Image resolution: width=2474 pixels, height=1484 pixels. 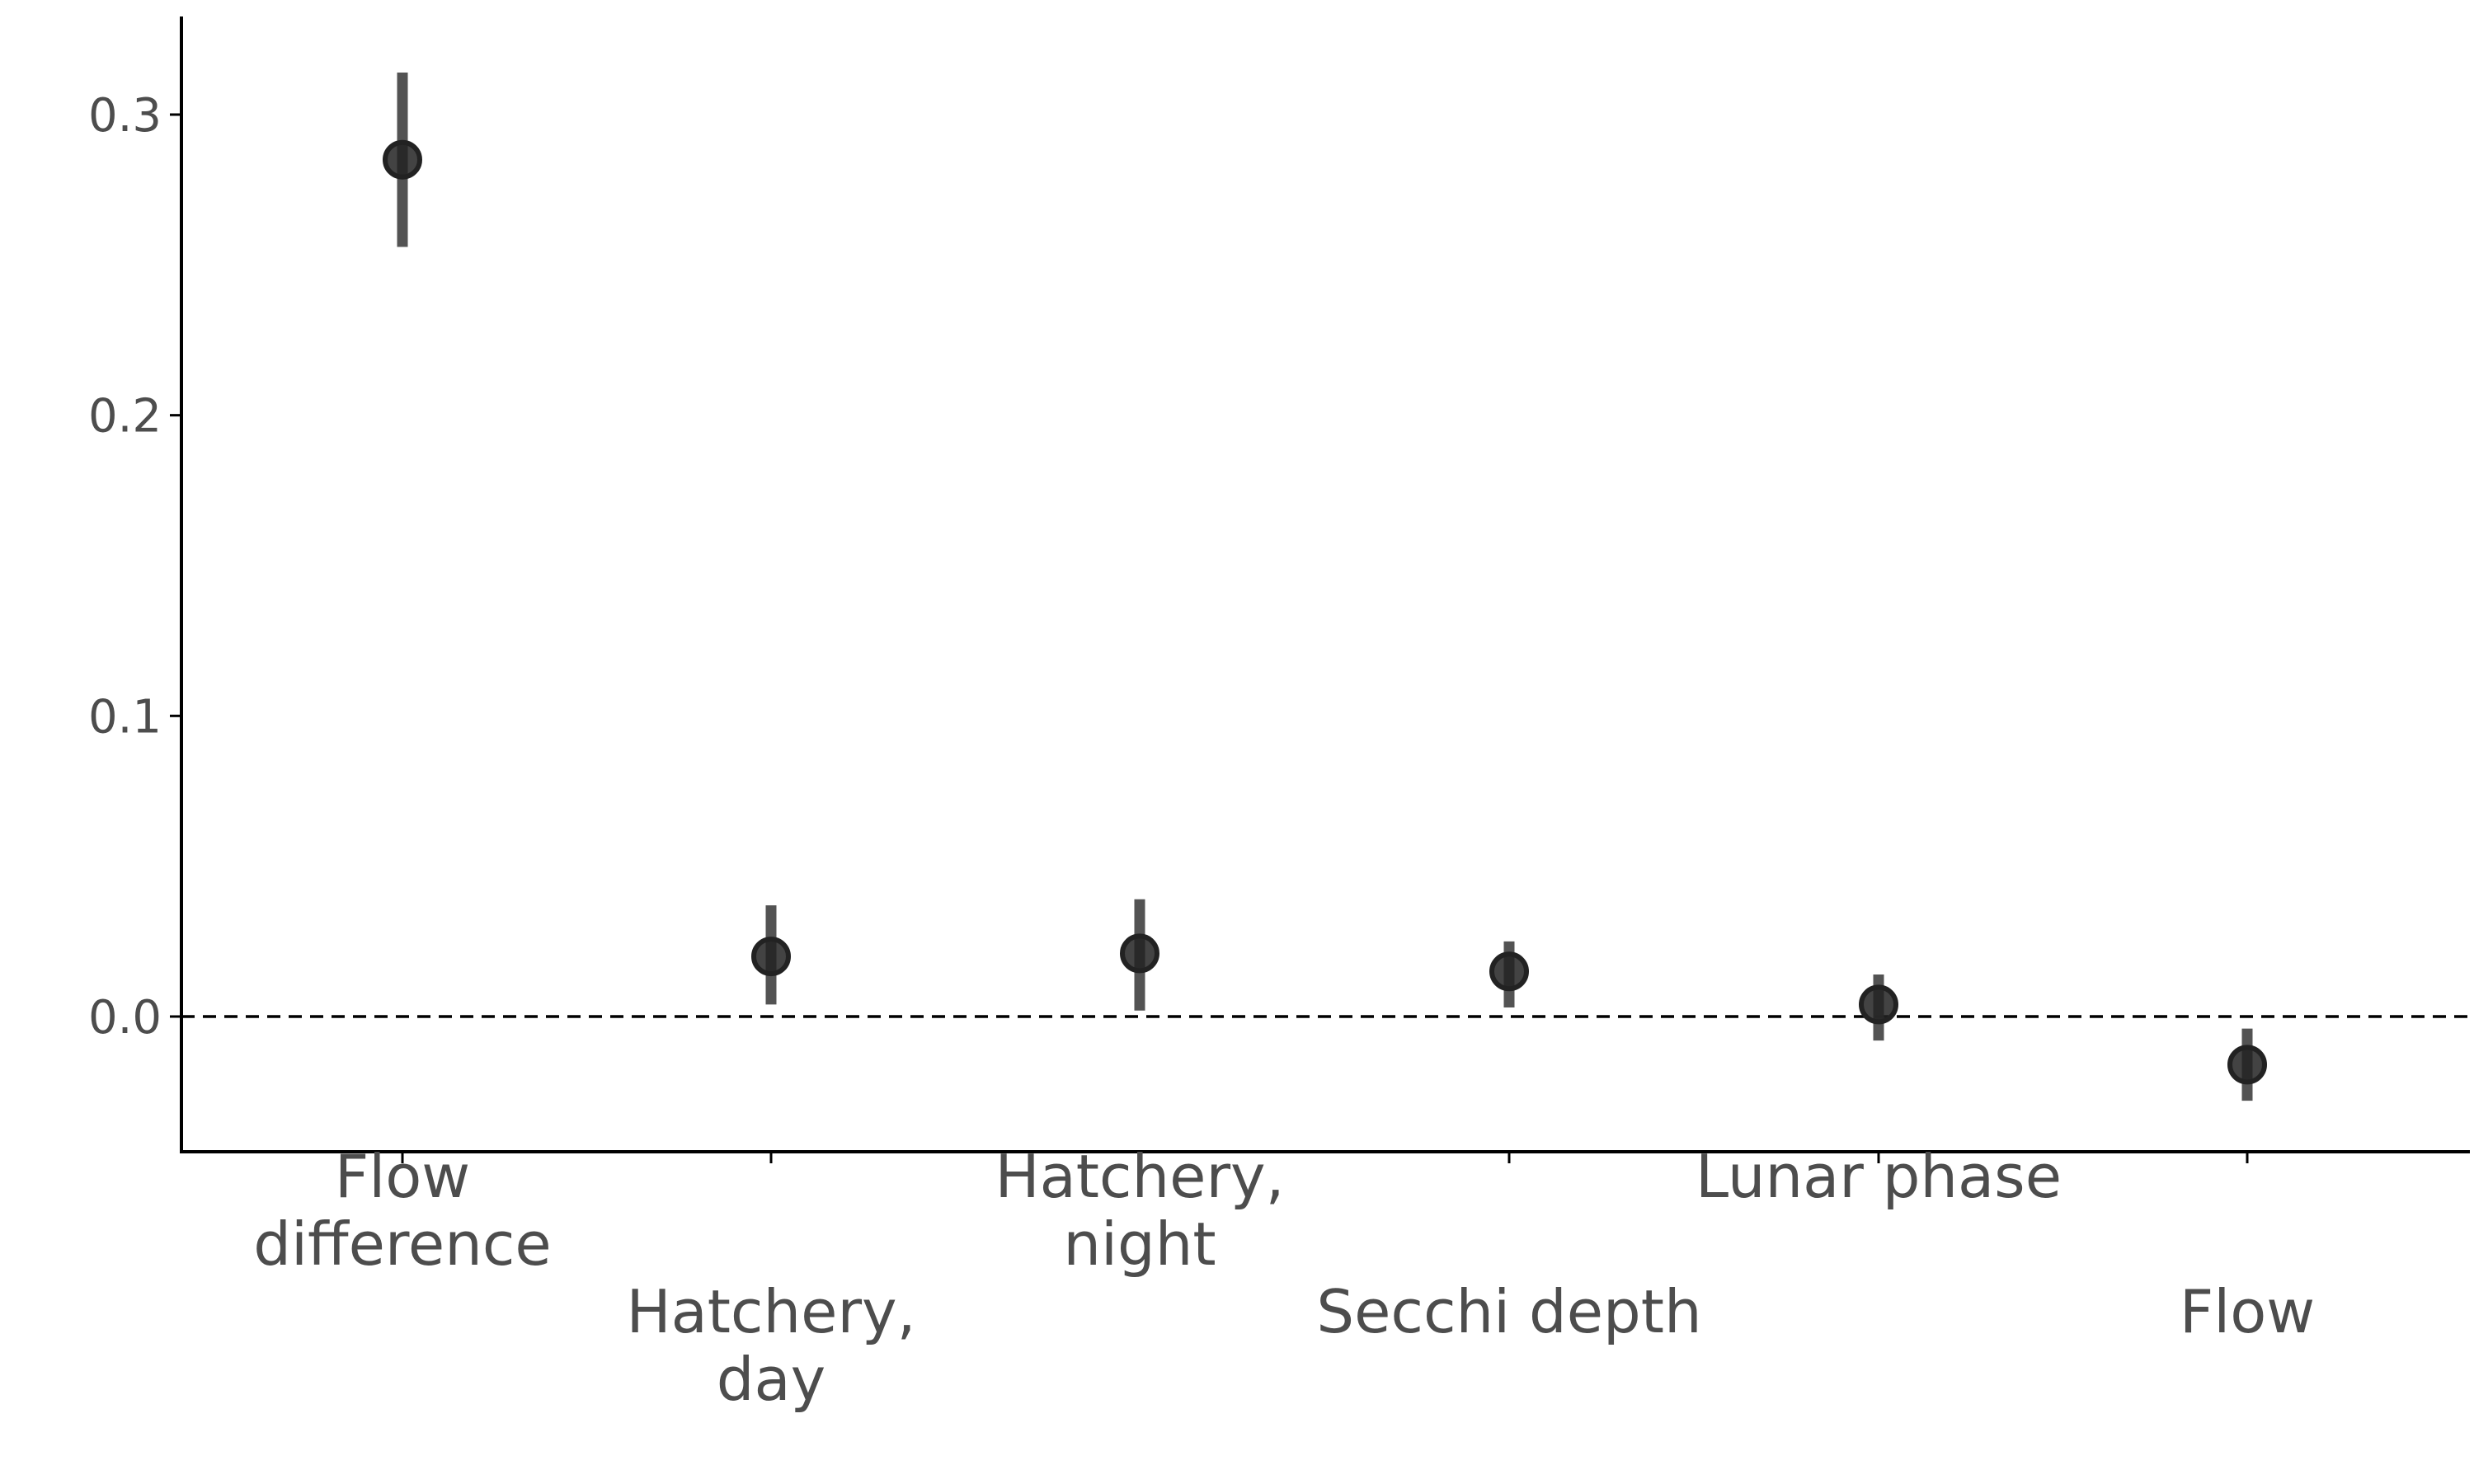 I want to click on y-tick-label: 0.0, so click(x=125, y=1018).